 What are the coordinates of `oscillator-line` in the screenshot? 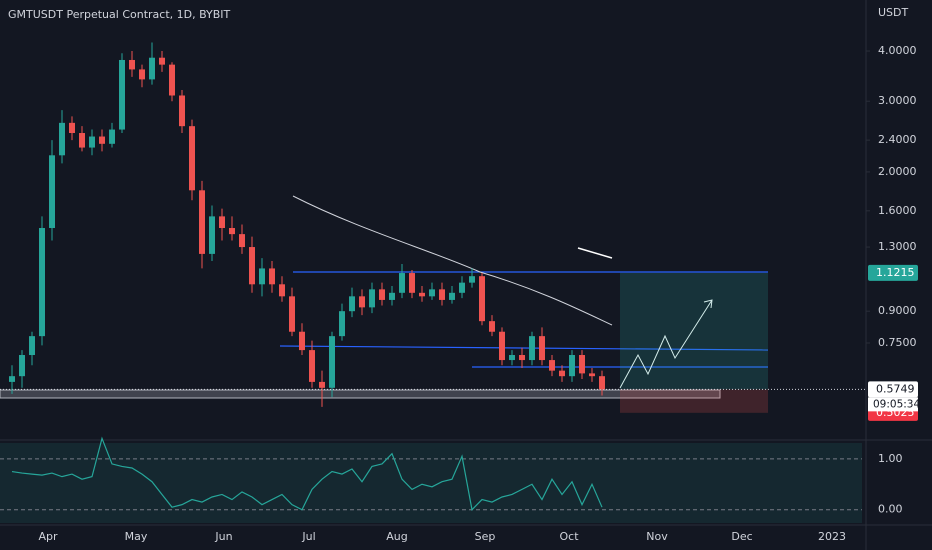 It's located at (307, 473).